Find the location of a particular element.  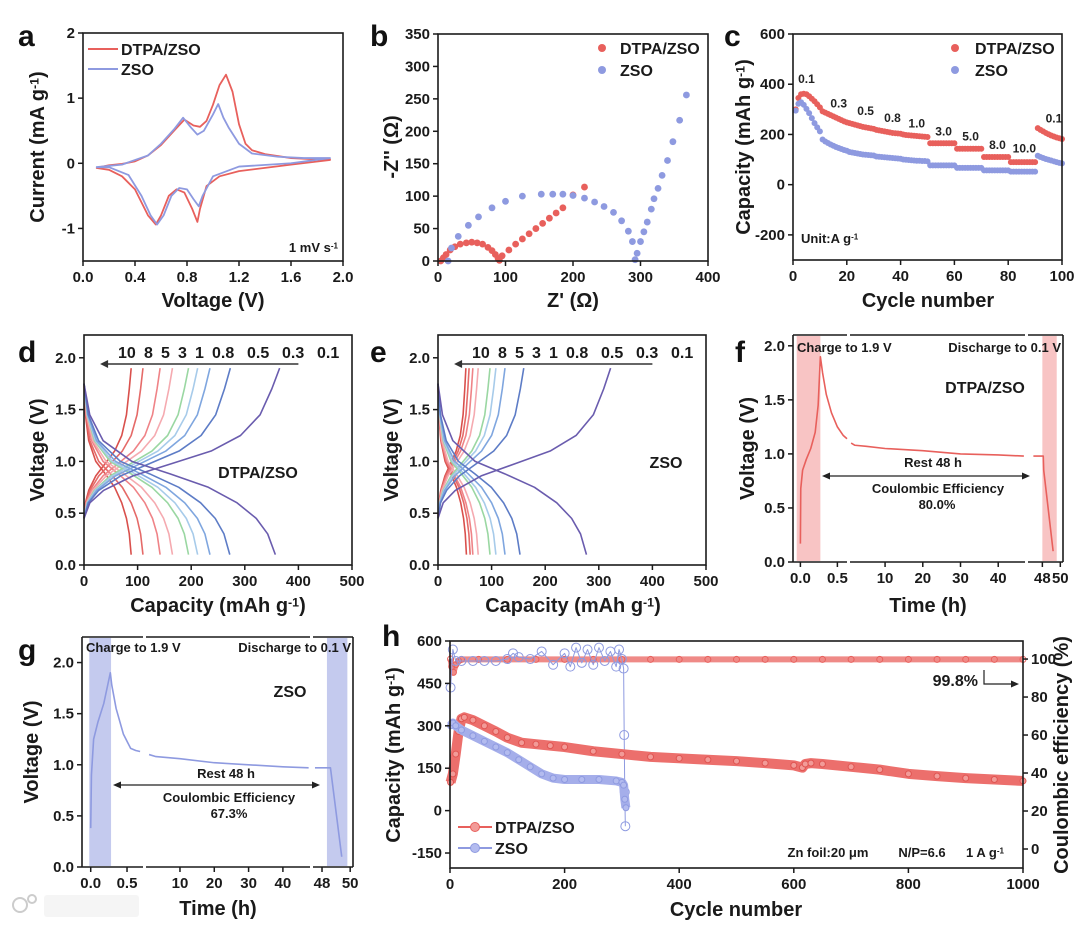

rate-label: 8 is located at coordinates (502, 353).